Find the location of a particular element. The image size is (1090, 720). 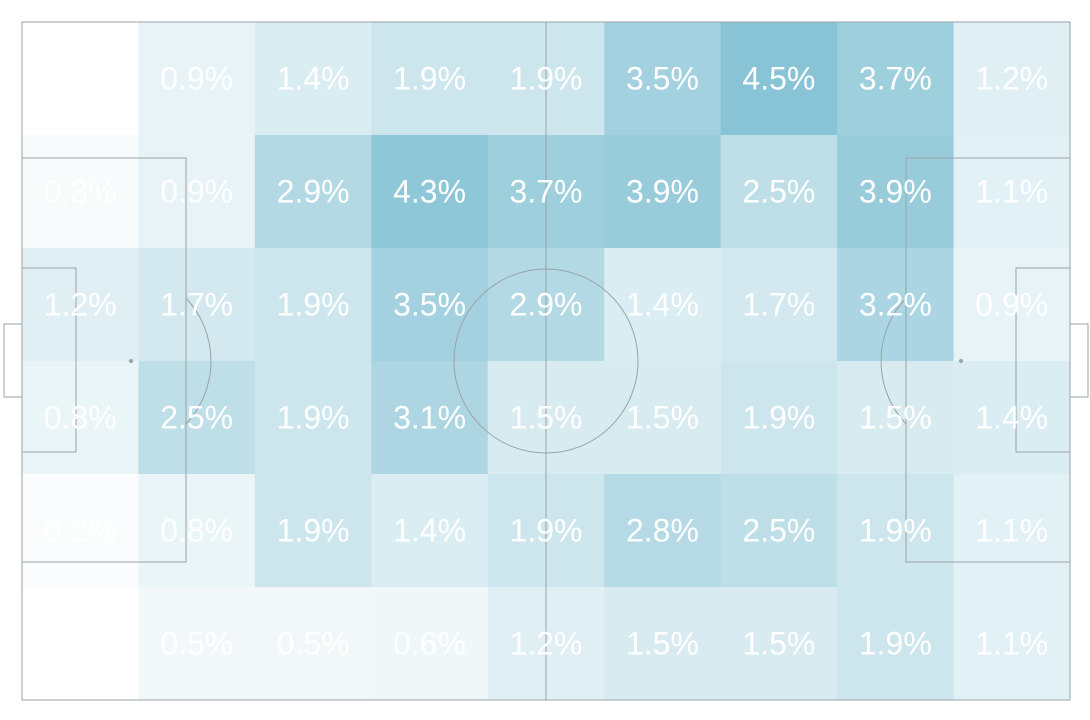

heatmap-cell-r5-c0 is located at coordinates (80, 644).